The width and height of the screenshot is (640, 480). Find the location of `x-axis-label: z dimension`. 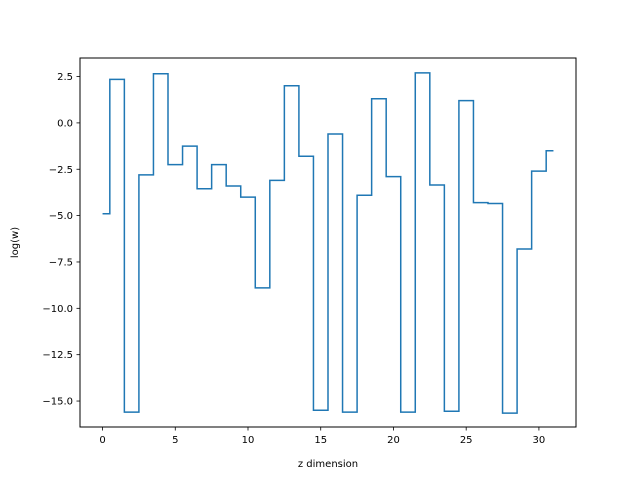

x-axis-label: z dimension is located at coordinates (328, 464).